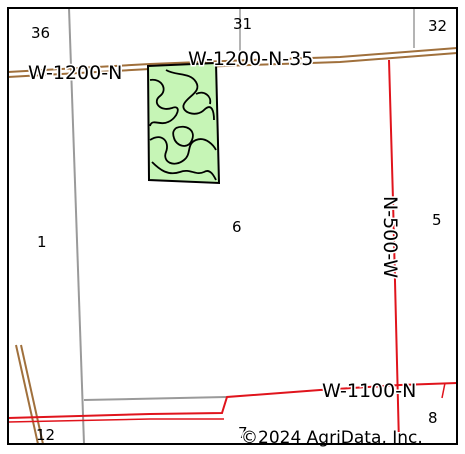 The height and width of the screenshot is (454, 465). What do you see at coordinates (250, 59) in the screenshot?
I see `road-label-w1200n35: W-1200-N-35` at bounding box center [250, 59].